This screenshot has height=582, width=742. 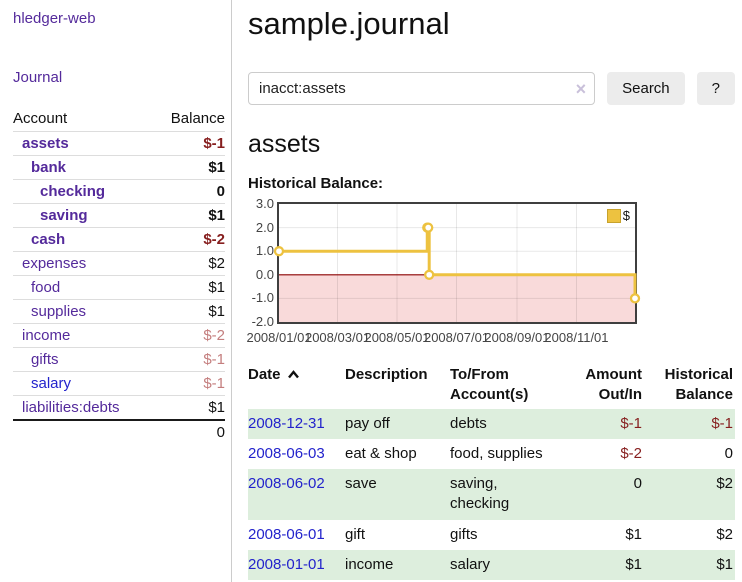 What do you see at coordinates (491, 564) in the screenshot?
I see `register-row: 2008-01-01 income salary $1 $1` at bounding box center [491, 564].